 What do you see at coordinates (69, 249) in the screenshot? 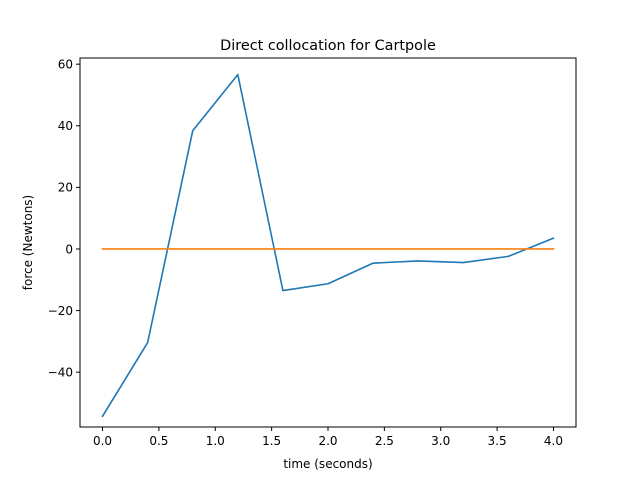
I see `y-tick-label: 0` at bounding box center [69, 249].